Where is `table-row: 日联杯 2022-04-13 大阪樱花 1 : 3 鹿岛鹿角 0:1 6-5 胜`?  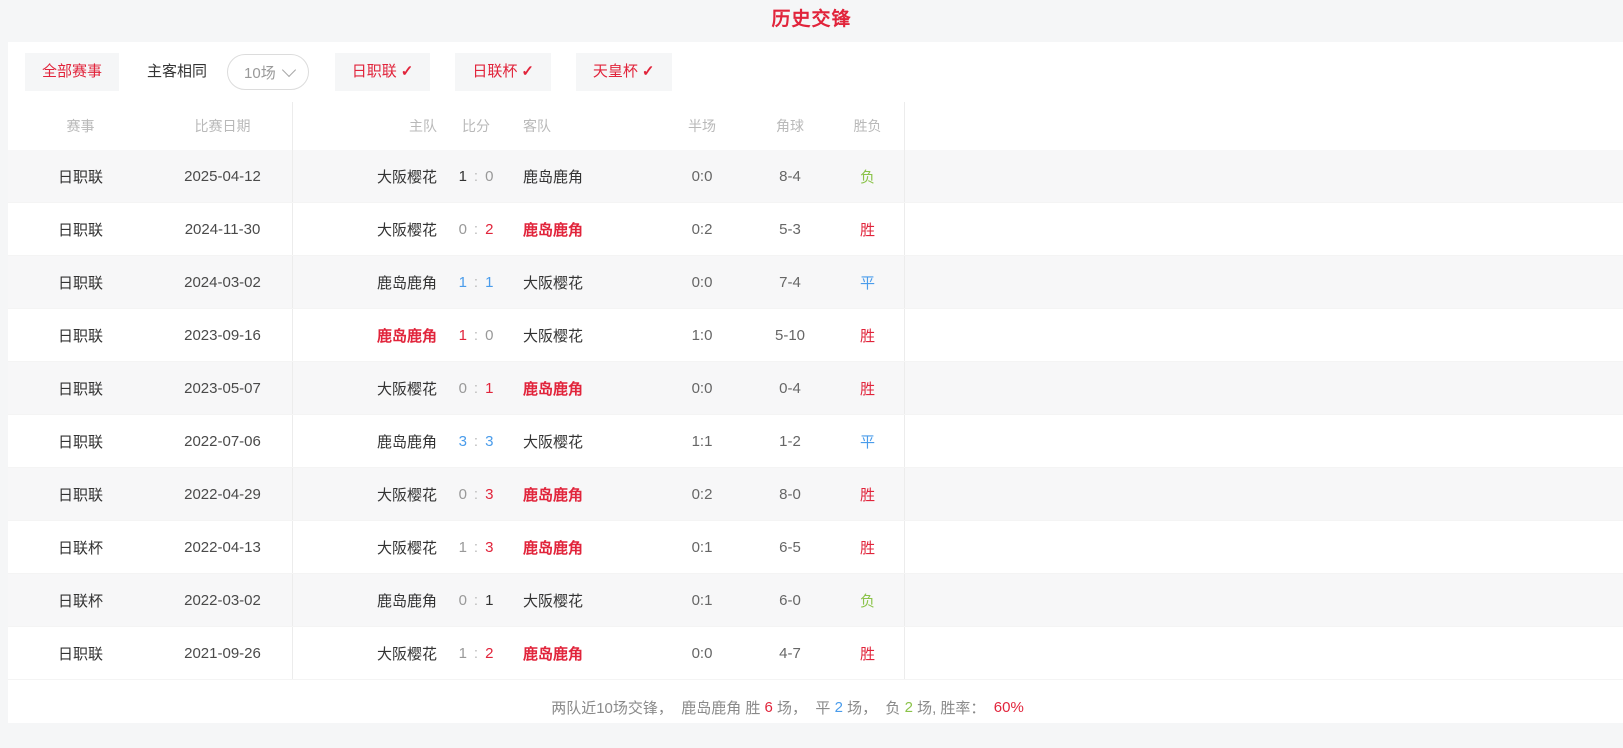 table-row: 日联杯 2022-04-13 大阪樱花 1 : 3 鹿岛鹿角 0:1 6-5 胜 is located at coordinates (815, 547).